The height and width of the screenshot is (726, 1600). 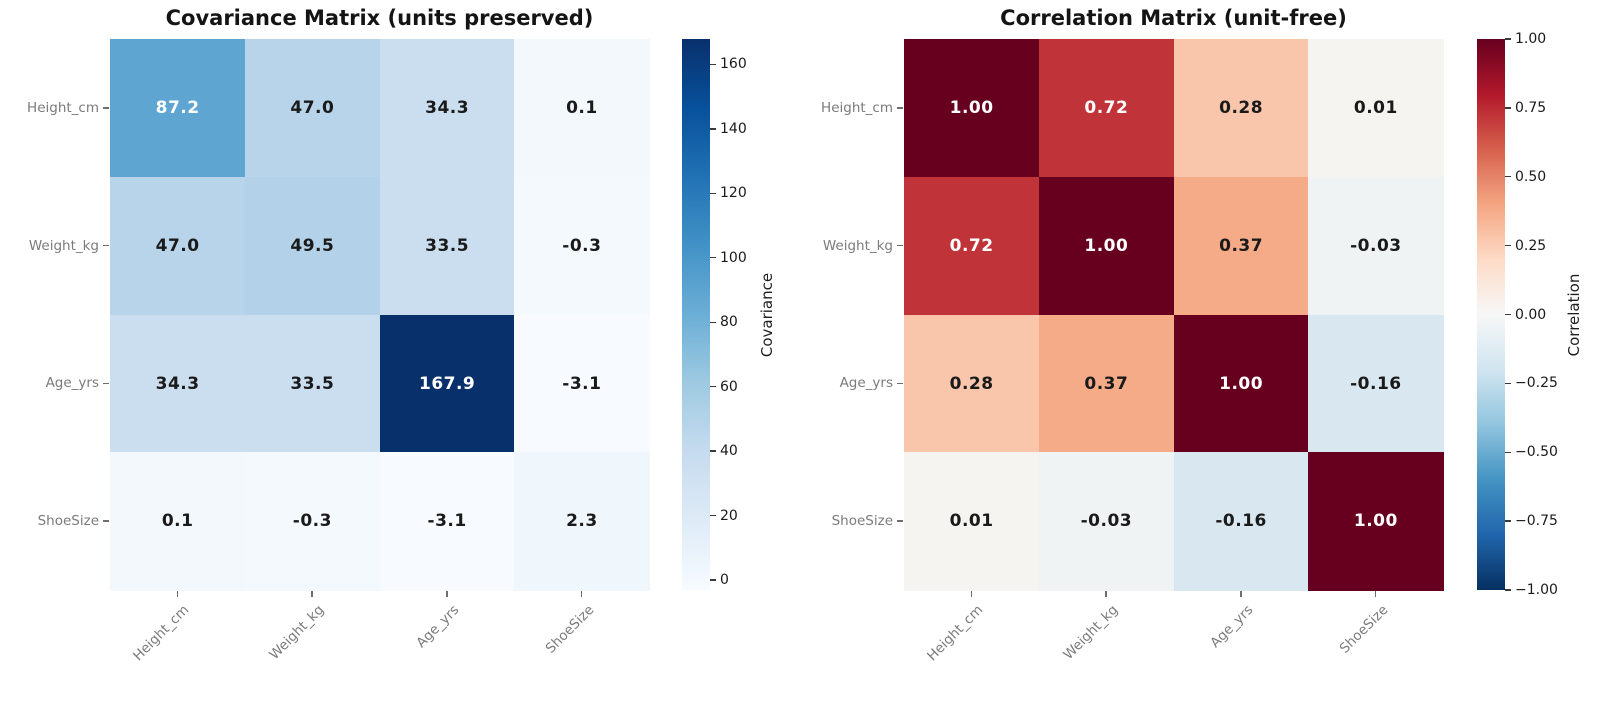 I want to click on heatmap-cell-Age_yrs-Height_cm: 0.28, so click(x=972, y=383).